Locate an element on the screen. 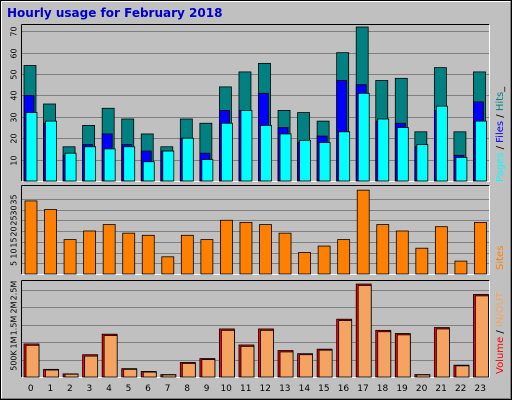 The width and height of the screenshot is (512, 404). hits-panel-y-tick-label: 60 is located at coordinates (14, 53).